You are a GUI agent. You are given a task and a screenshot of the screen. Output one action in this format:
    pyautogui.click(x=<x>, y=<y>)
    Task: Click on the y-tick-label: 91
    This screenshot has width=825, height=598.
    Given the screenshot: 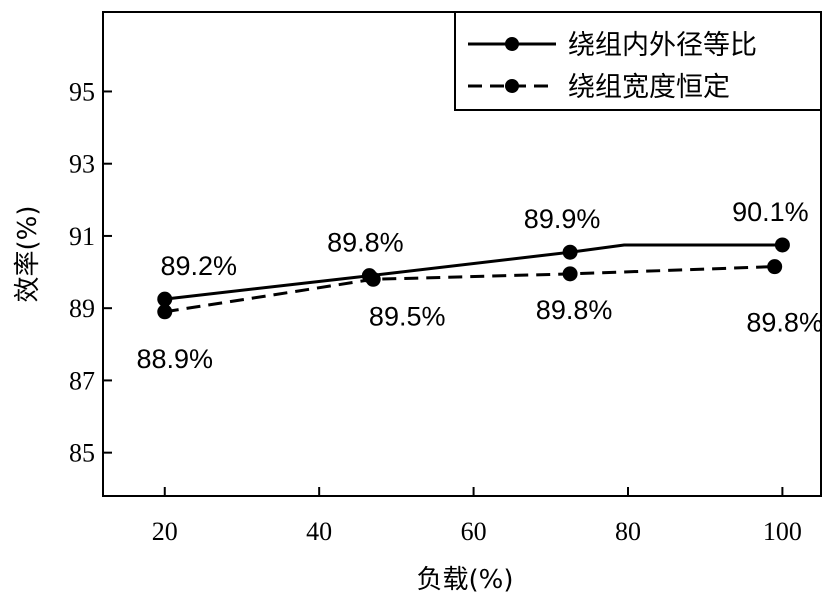 What is the action you would take?
    pyautogui.click(x=82, y=236)
    